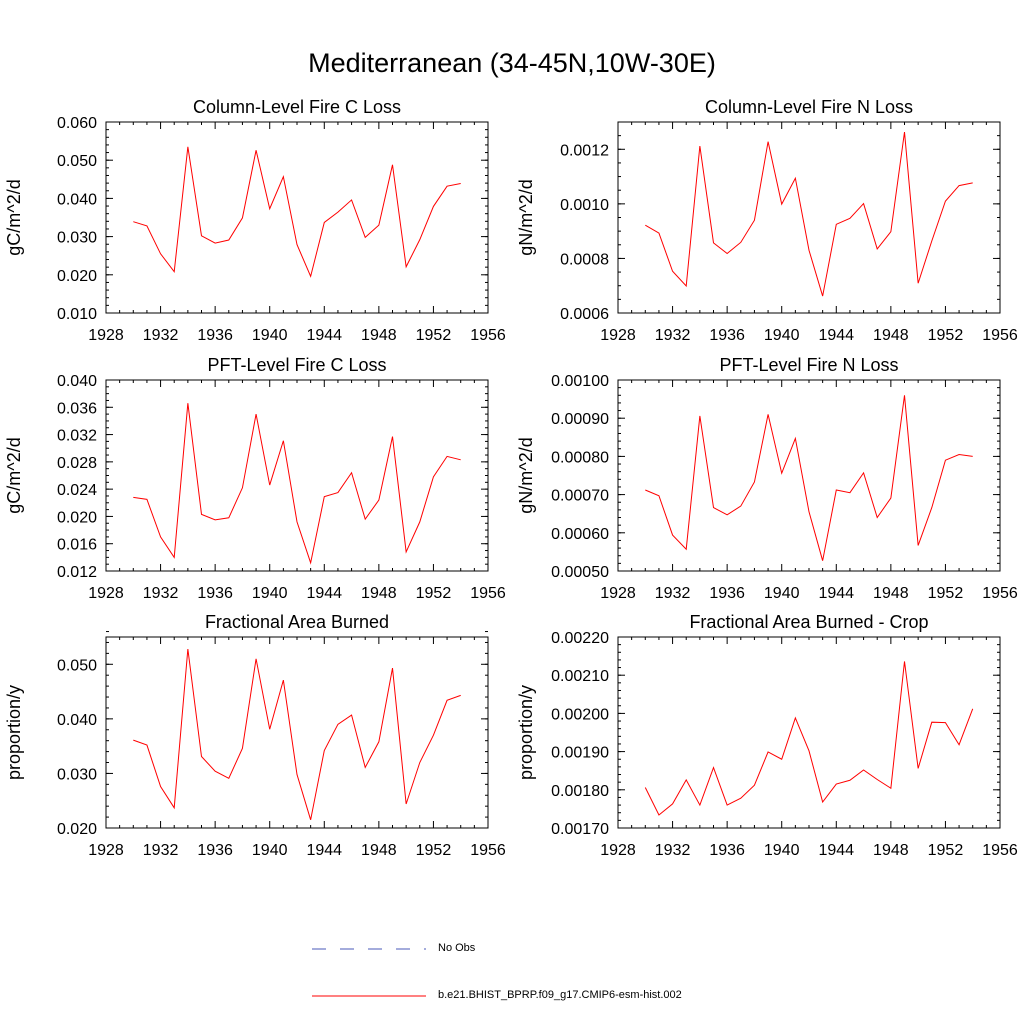  Describe the element at coordinates (580, 381) in the screenshot. I see `y-tick-label: 0.00100` at that location.